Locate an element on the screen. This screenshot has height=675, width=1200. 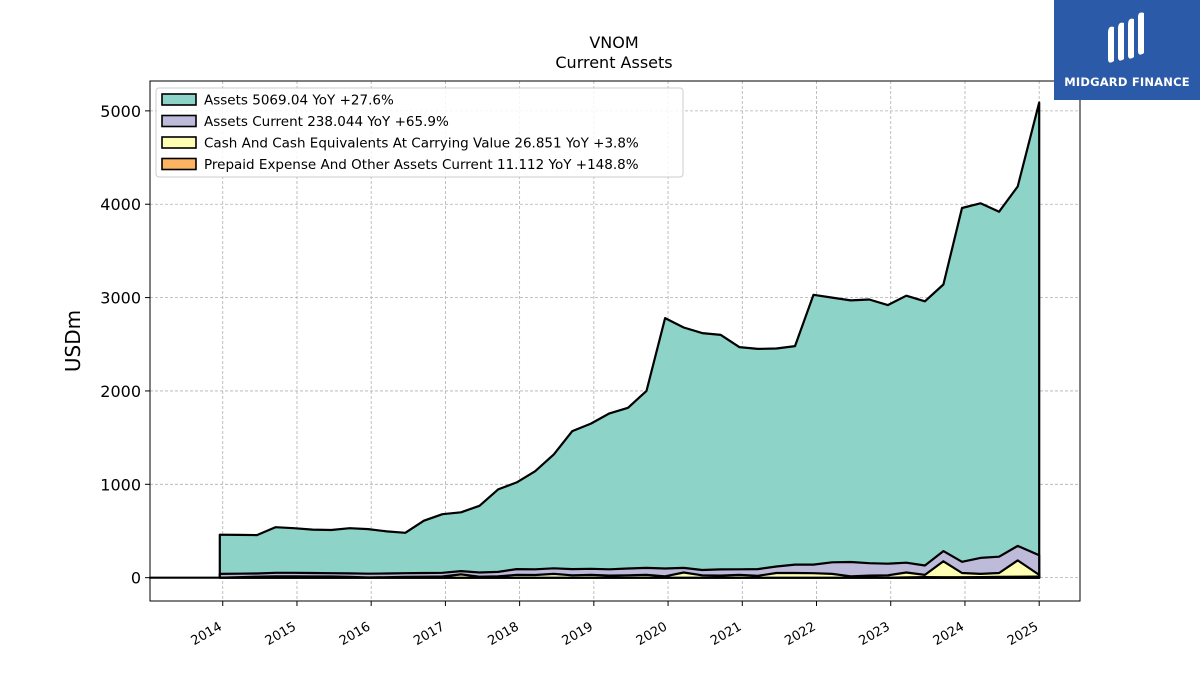
x-tick-label: 2023 is located at coordinates (875, 634).